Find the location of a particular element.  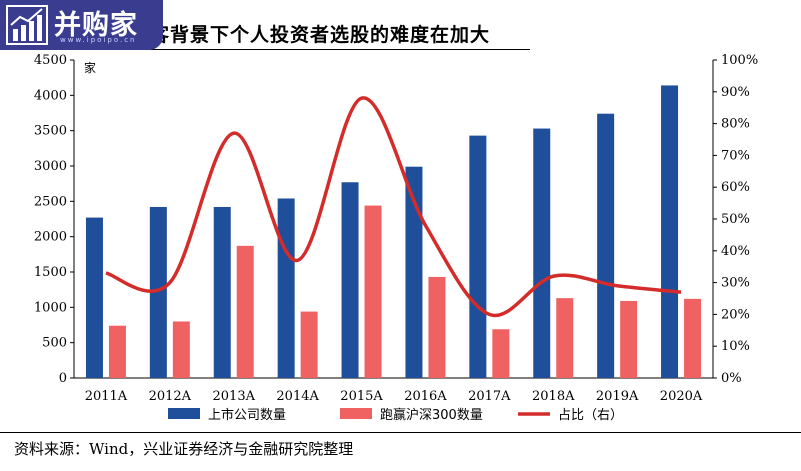

x-tick-label: 2019A is located at coordinates (617, 396).